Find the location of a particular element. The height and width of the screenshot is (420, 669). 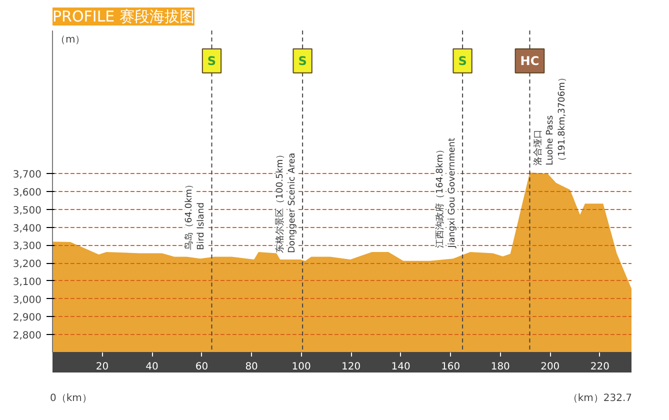

annotation: HC is located at coordinates (530, 61).